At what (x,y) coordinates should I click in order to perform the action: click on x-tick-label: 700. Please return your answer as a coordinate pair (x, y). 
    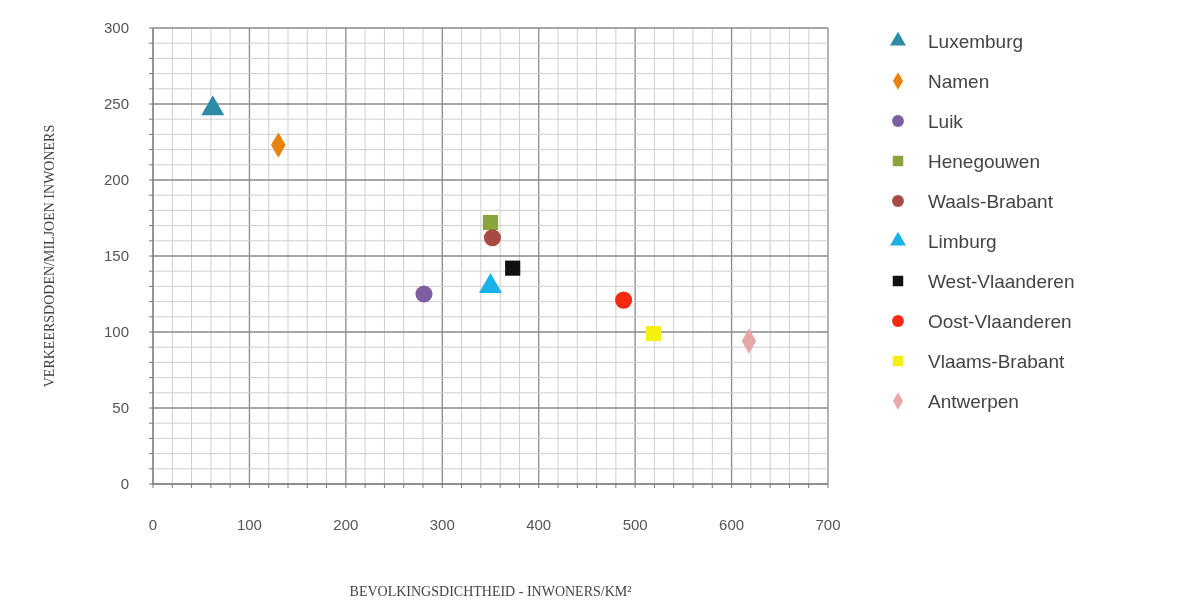
    Looking at the image, I should click on (828, 524).